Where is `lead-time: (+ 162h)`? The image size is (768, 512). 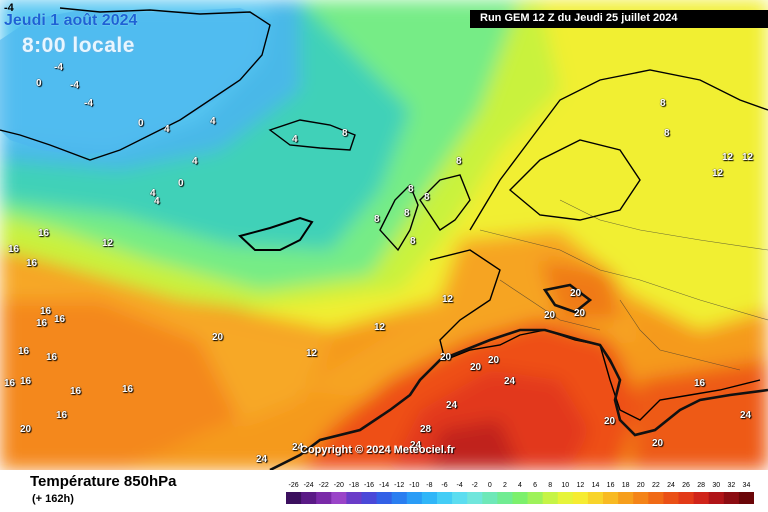 lead-time: (+ 162h) is located at coordinates (53, 499).